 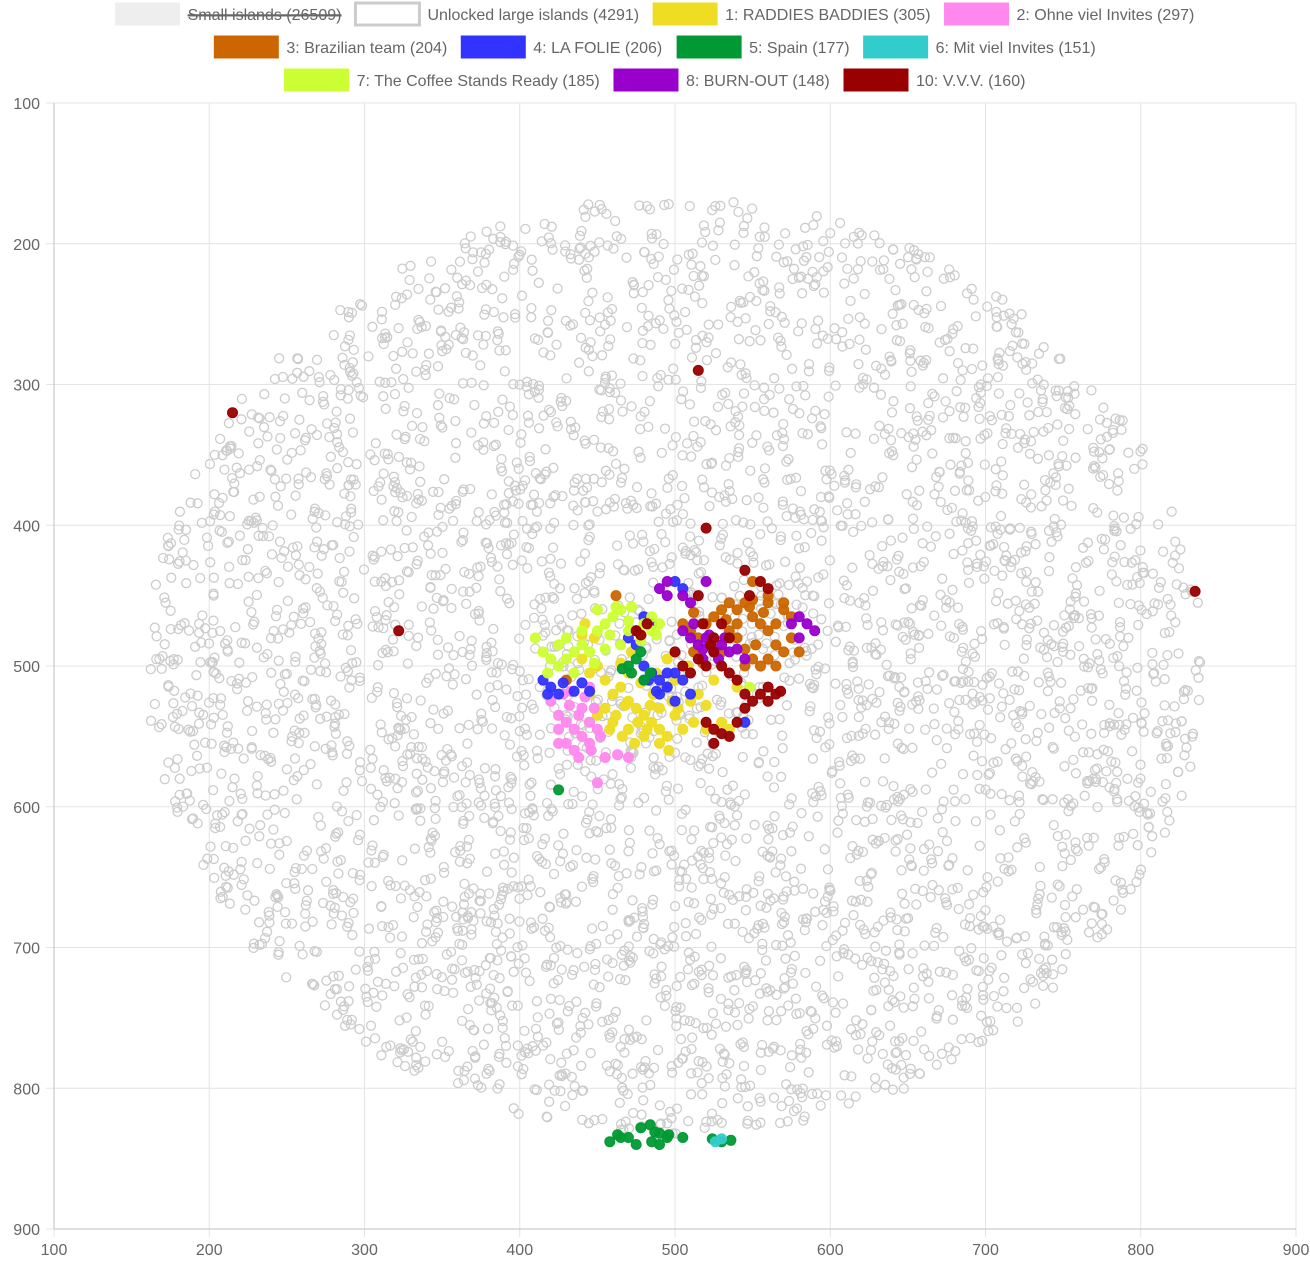 I want to click on legend-item: Small islands (26509), so click(x=228, y=14).